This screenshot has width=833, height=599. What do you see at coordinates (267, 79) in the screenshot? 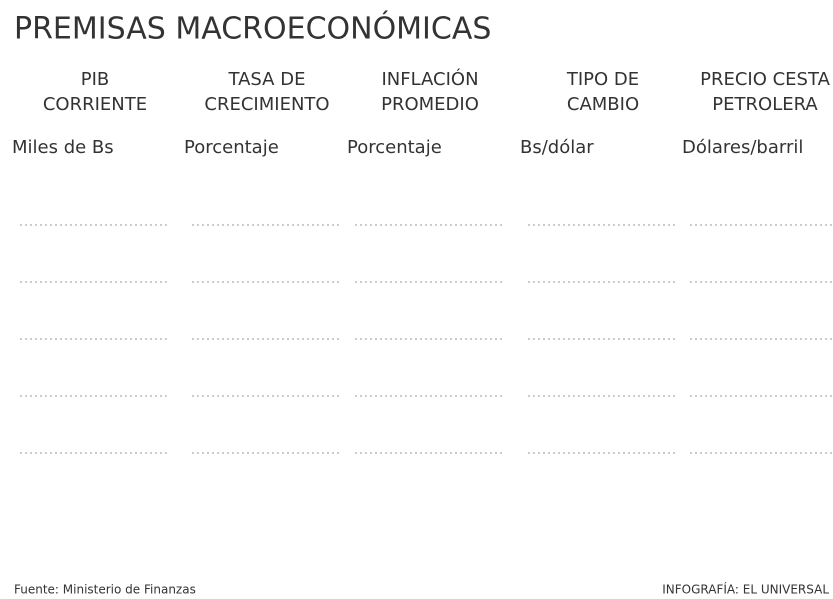
I see `panel-title: TASA DE` at bounding box center [267, 79].